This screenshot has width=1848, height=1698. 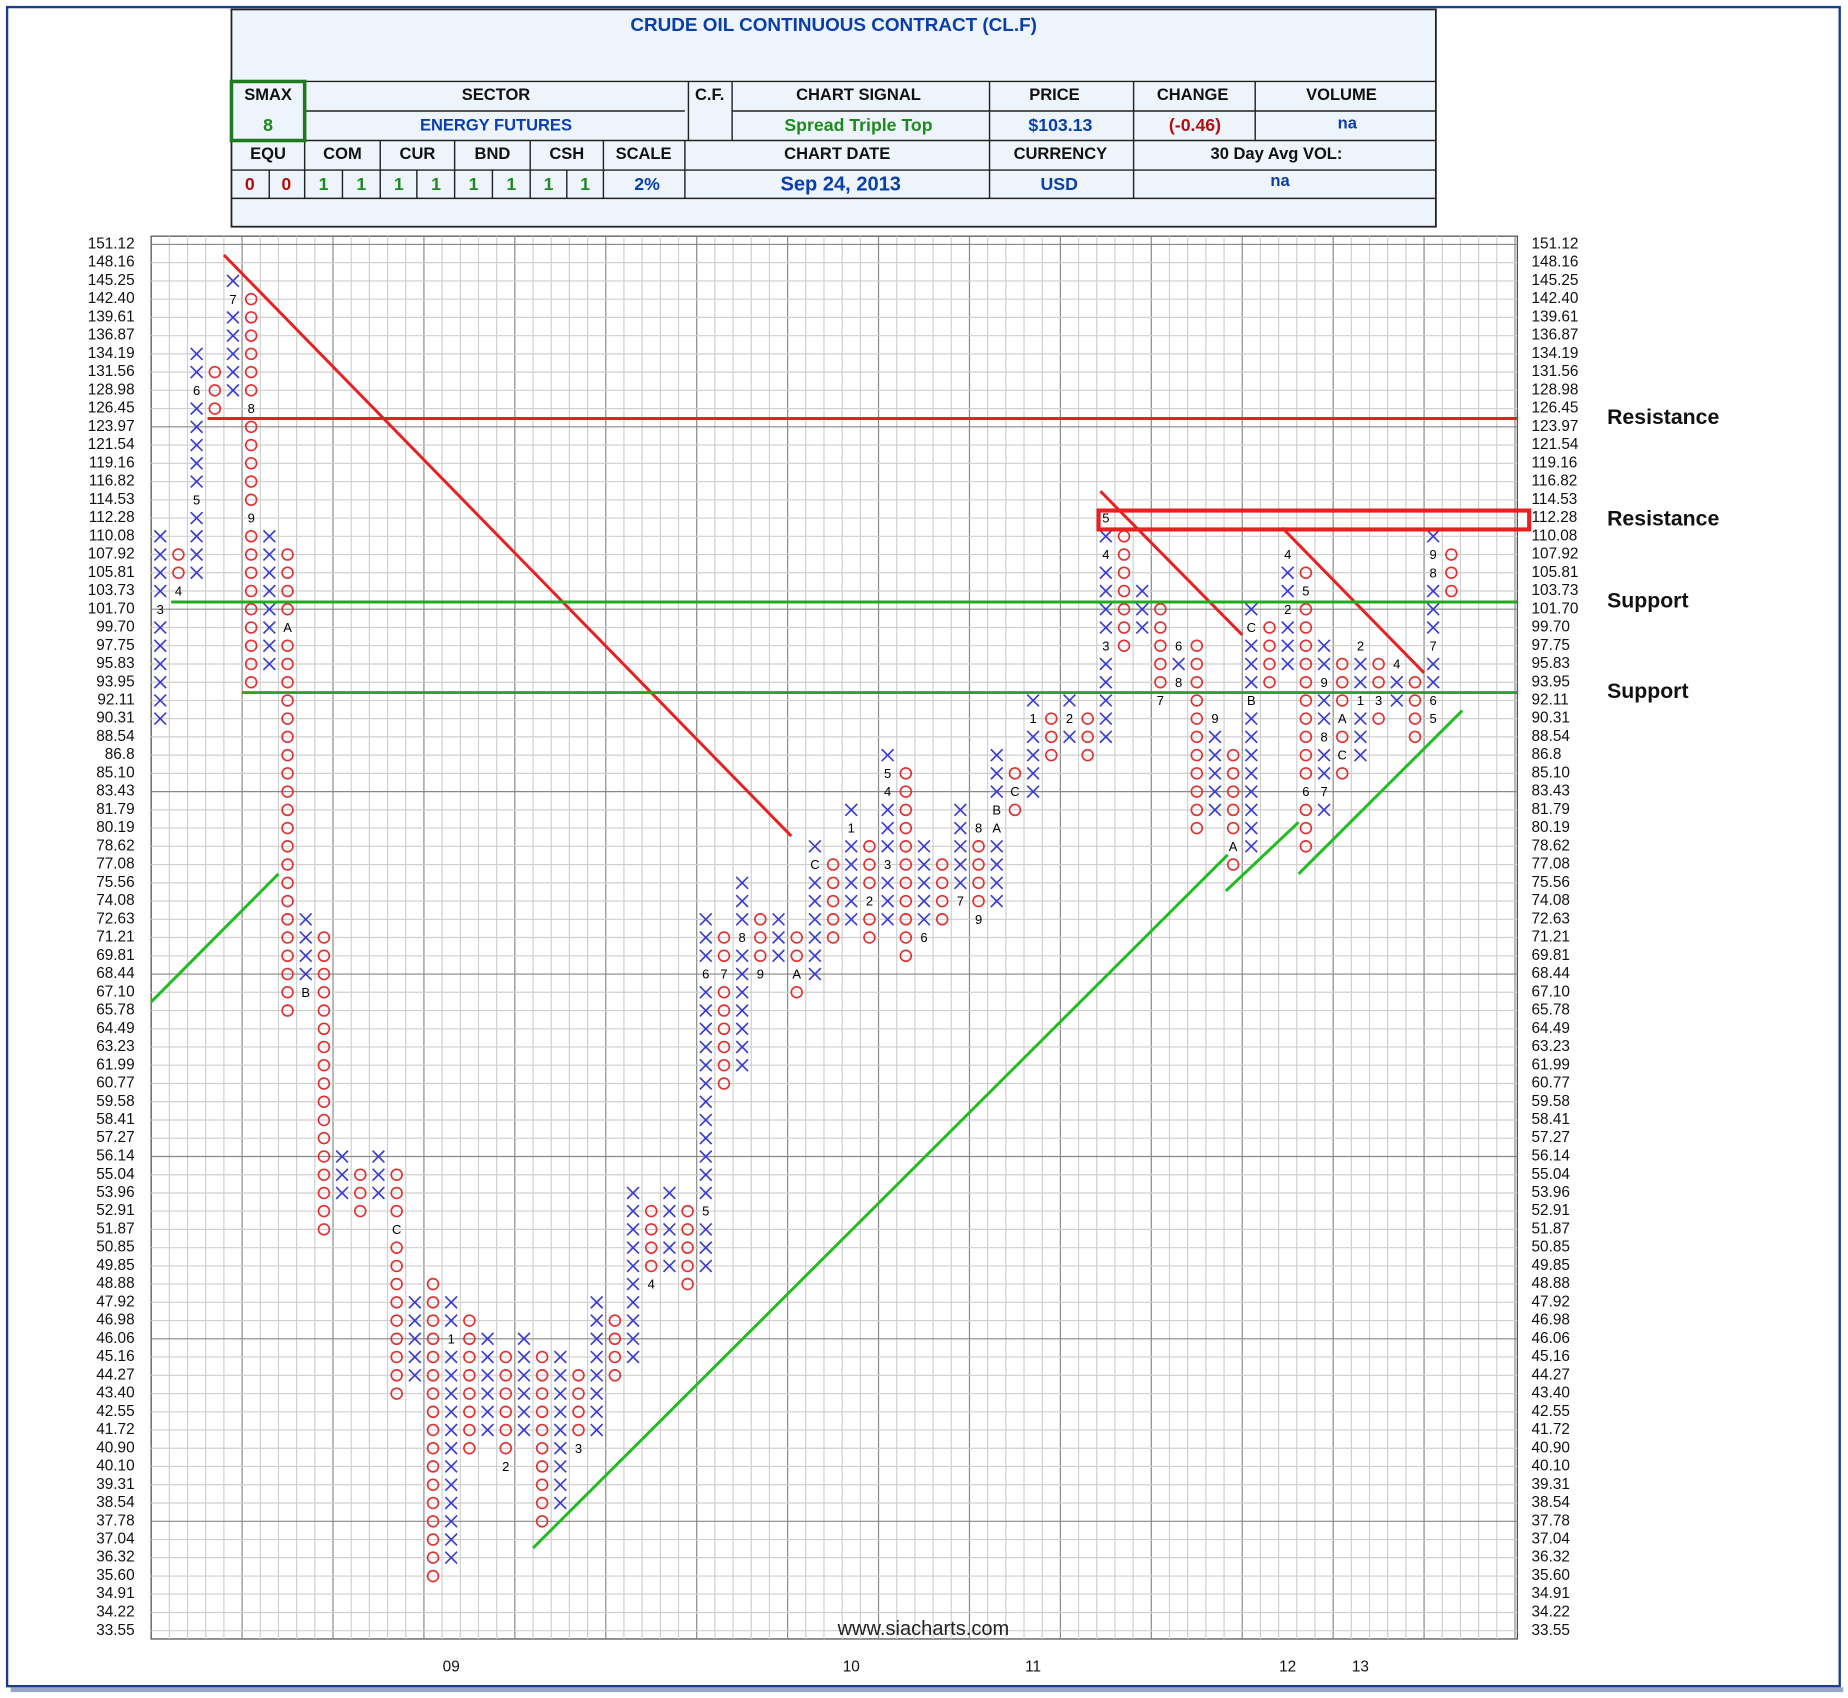 I want to click on y-tick-label-right: 139.61, so click(x=1555, y=316).